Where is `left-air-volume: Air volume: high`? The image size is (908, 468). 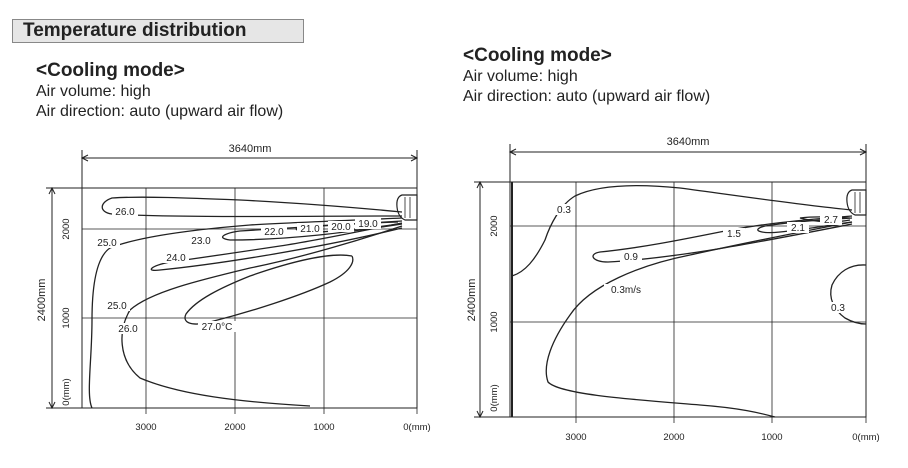 left-air-volume: Air volume: high is located at coordinates (93, 91).